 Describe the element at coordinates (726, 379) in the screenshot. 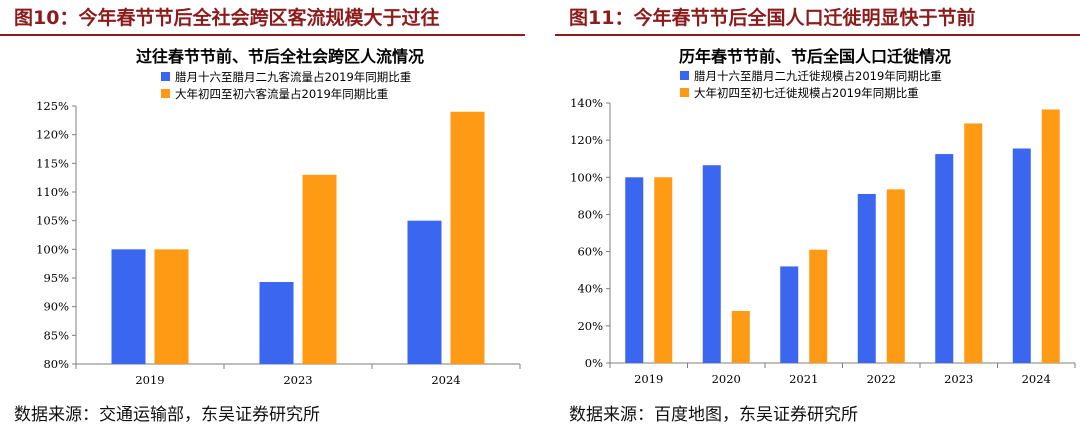

I see `x-tick-label-2020: 2020` at that location.